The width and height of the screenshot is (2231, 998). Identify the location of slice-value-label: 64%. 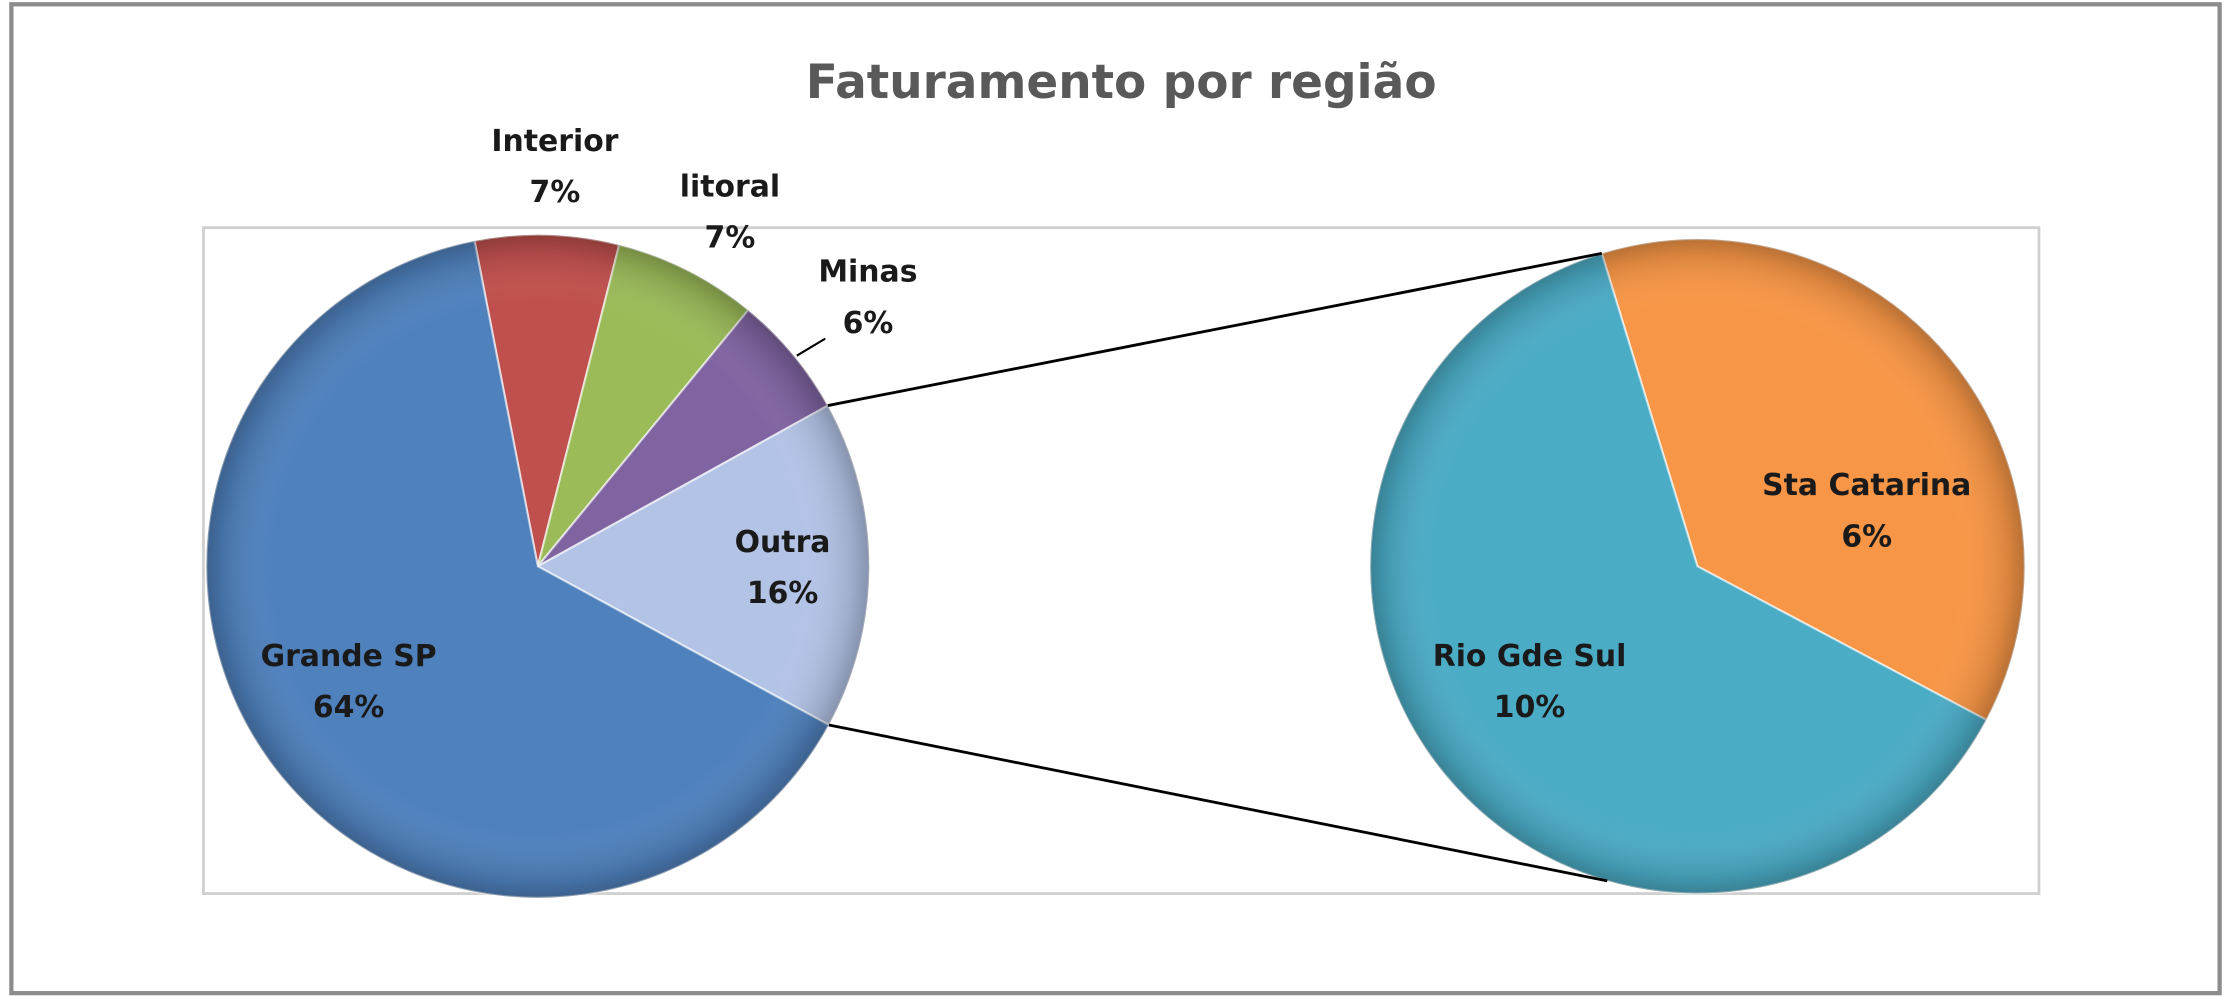
(348, 707).